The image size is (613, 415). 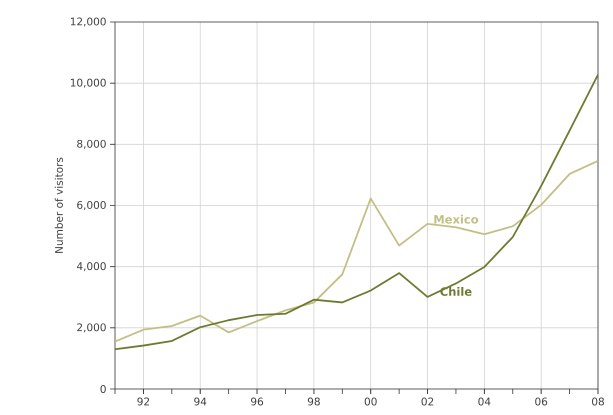 What do you see at coordinates (91, 144) in the screenshot?
I see `y-tick-label: 8,000` at bounding box center [91, 144].